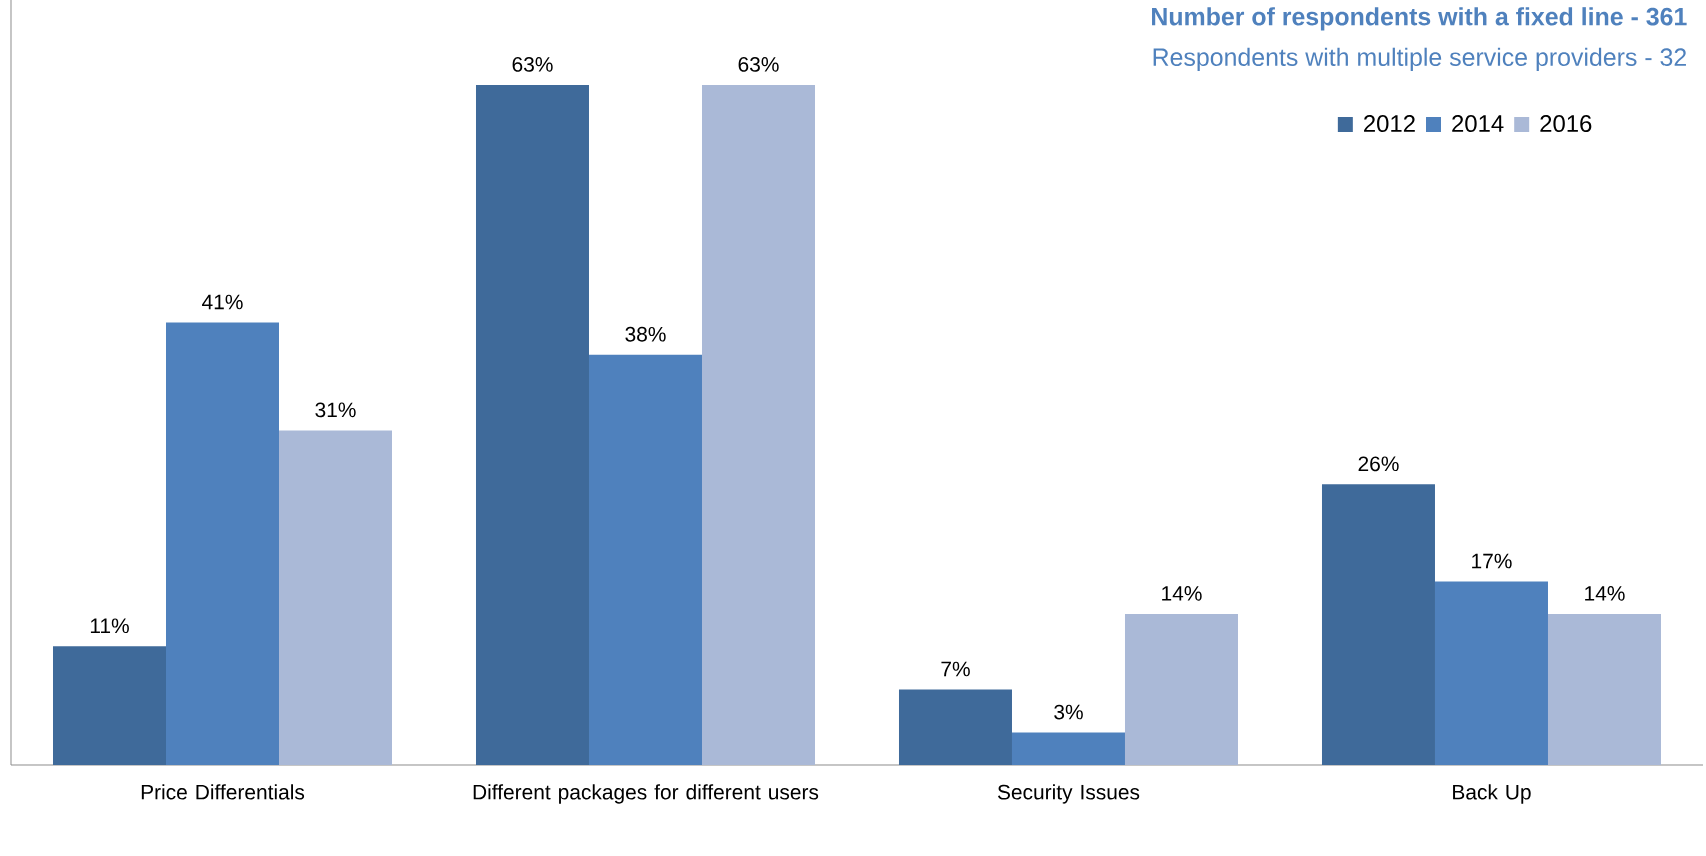  Describe the element at coordinates (1419, 59) in the screenshot. I see `chart-subtitle: Respondents with multiple service providers - 32` at that location.